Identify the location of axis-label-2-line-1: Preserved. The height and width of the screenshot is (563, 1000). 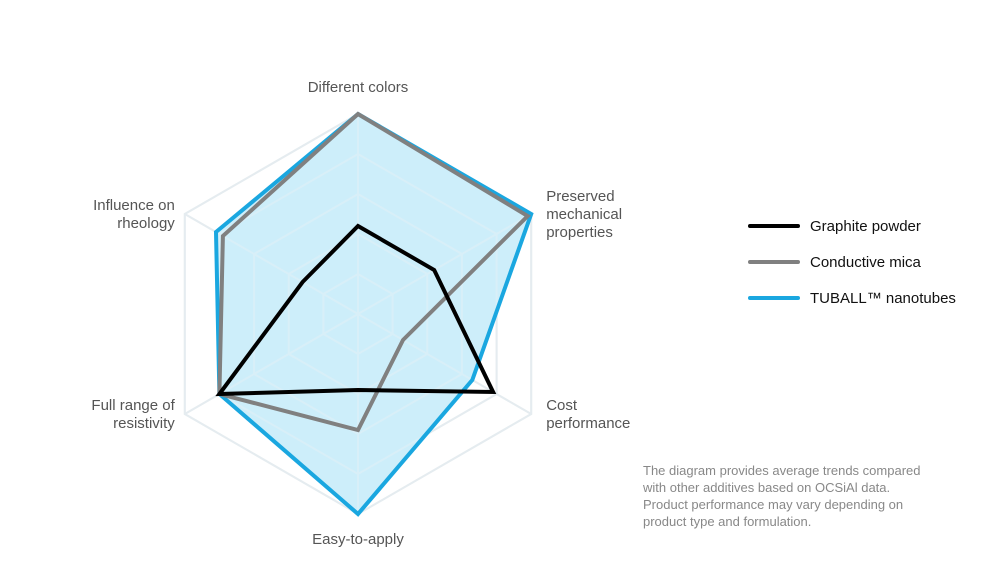
(580, 196).